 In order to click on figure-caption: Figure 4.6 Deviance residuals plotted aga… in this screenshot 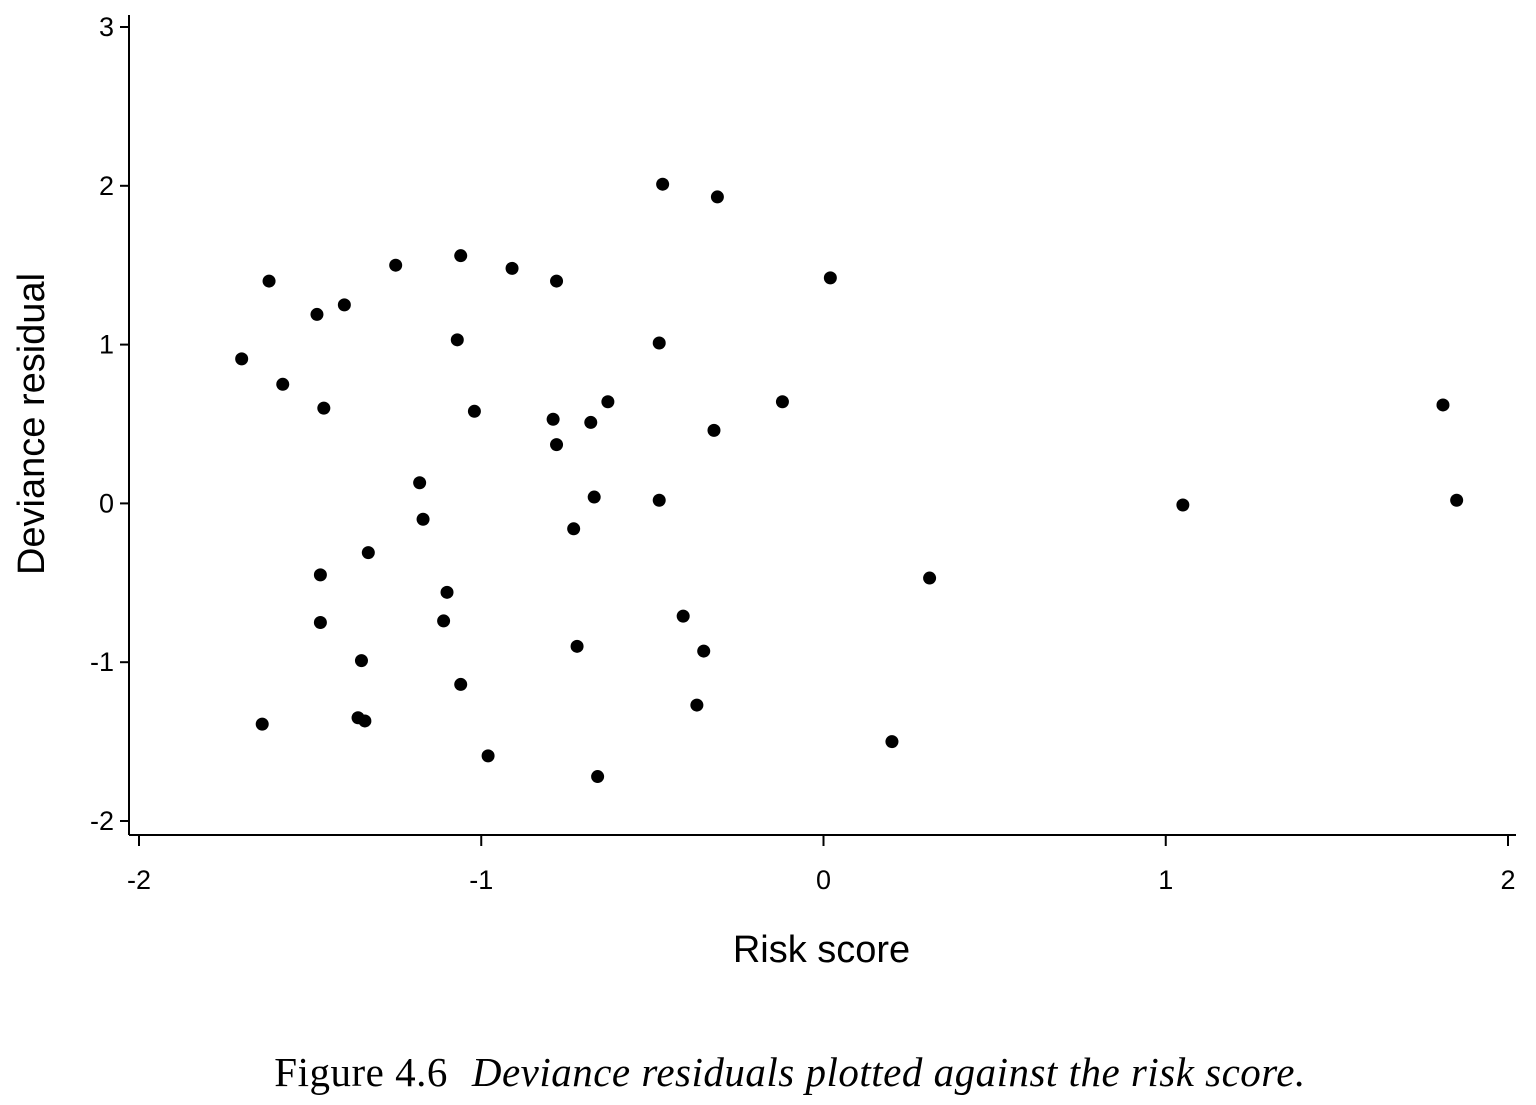, I will do `click(768, 1072)`.